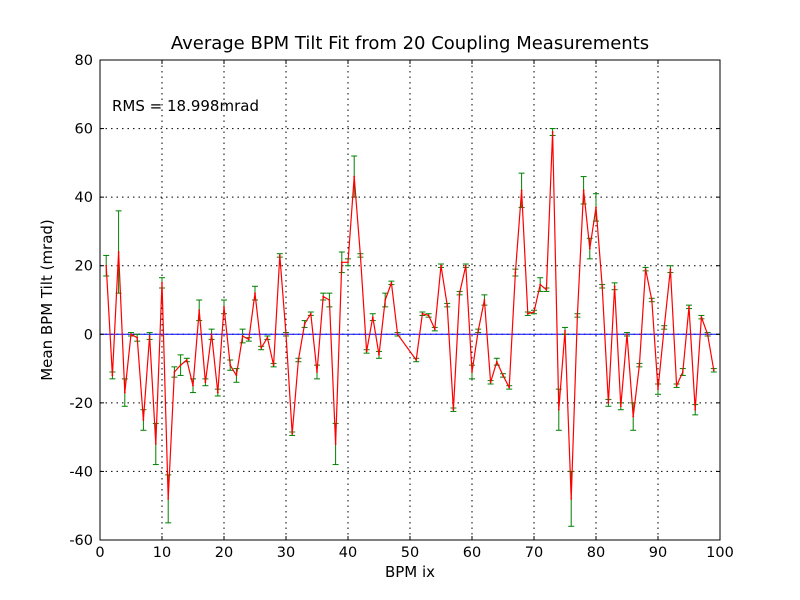  I want to click on x-tick-label: 30, so click(286, 553).